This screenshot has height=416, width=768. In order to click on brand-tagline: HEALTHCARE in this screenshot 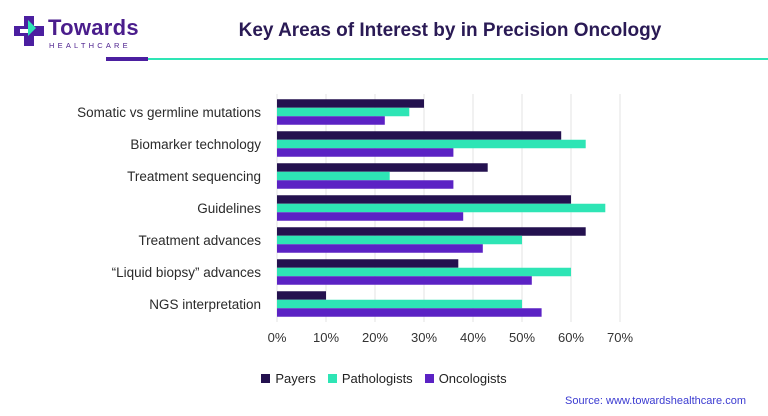, I will do `click(90, 45)`.